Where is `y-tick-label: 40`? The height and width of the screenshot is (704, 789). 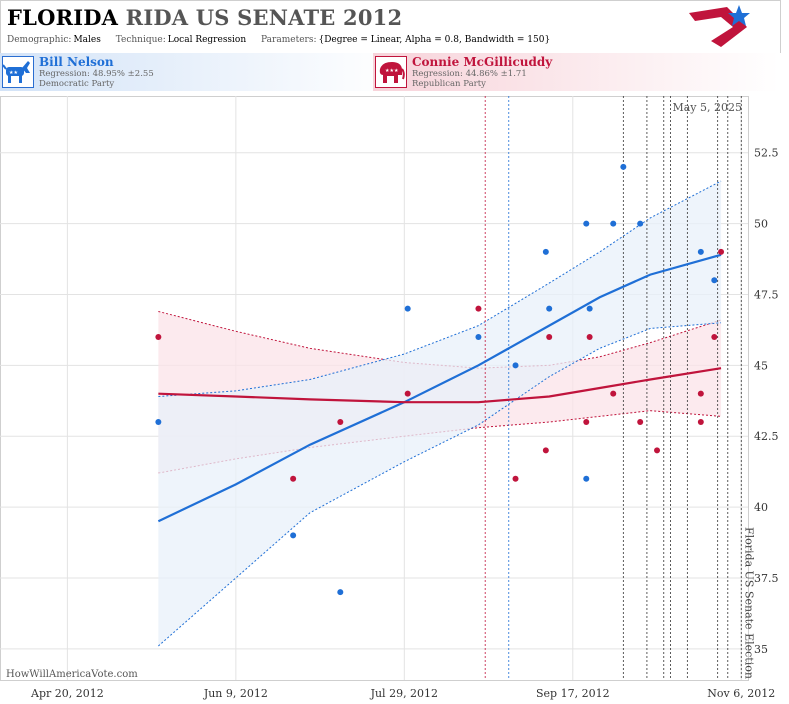 y-tick-label: 40 is located at coordinates (761, 507).